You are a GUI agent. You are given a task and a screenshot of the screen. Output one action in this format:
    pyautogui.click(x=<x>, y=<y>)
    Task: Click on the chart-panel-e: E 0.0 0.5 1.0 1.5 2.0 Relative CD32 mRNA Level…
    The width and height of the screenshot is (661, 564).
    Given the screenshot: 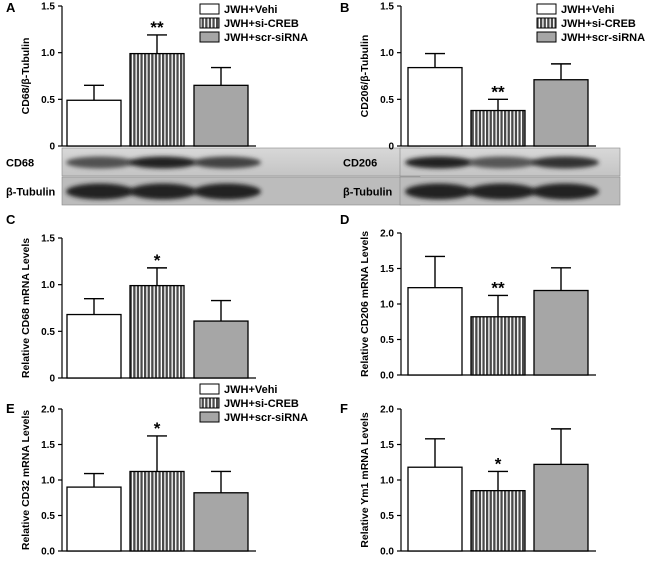 What is the action you would take?
    pyautogui.click(x=157, y=470)
    